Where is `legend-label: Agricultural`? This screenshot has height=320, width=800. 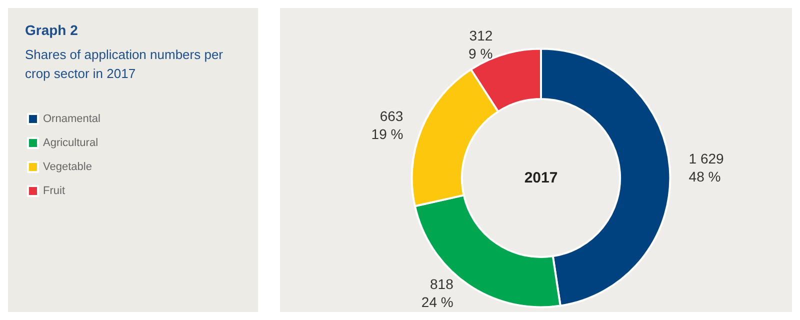 legend-label: Agricultural is located at coordinates (70, 143).